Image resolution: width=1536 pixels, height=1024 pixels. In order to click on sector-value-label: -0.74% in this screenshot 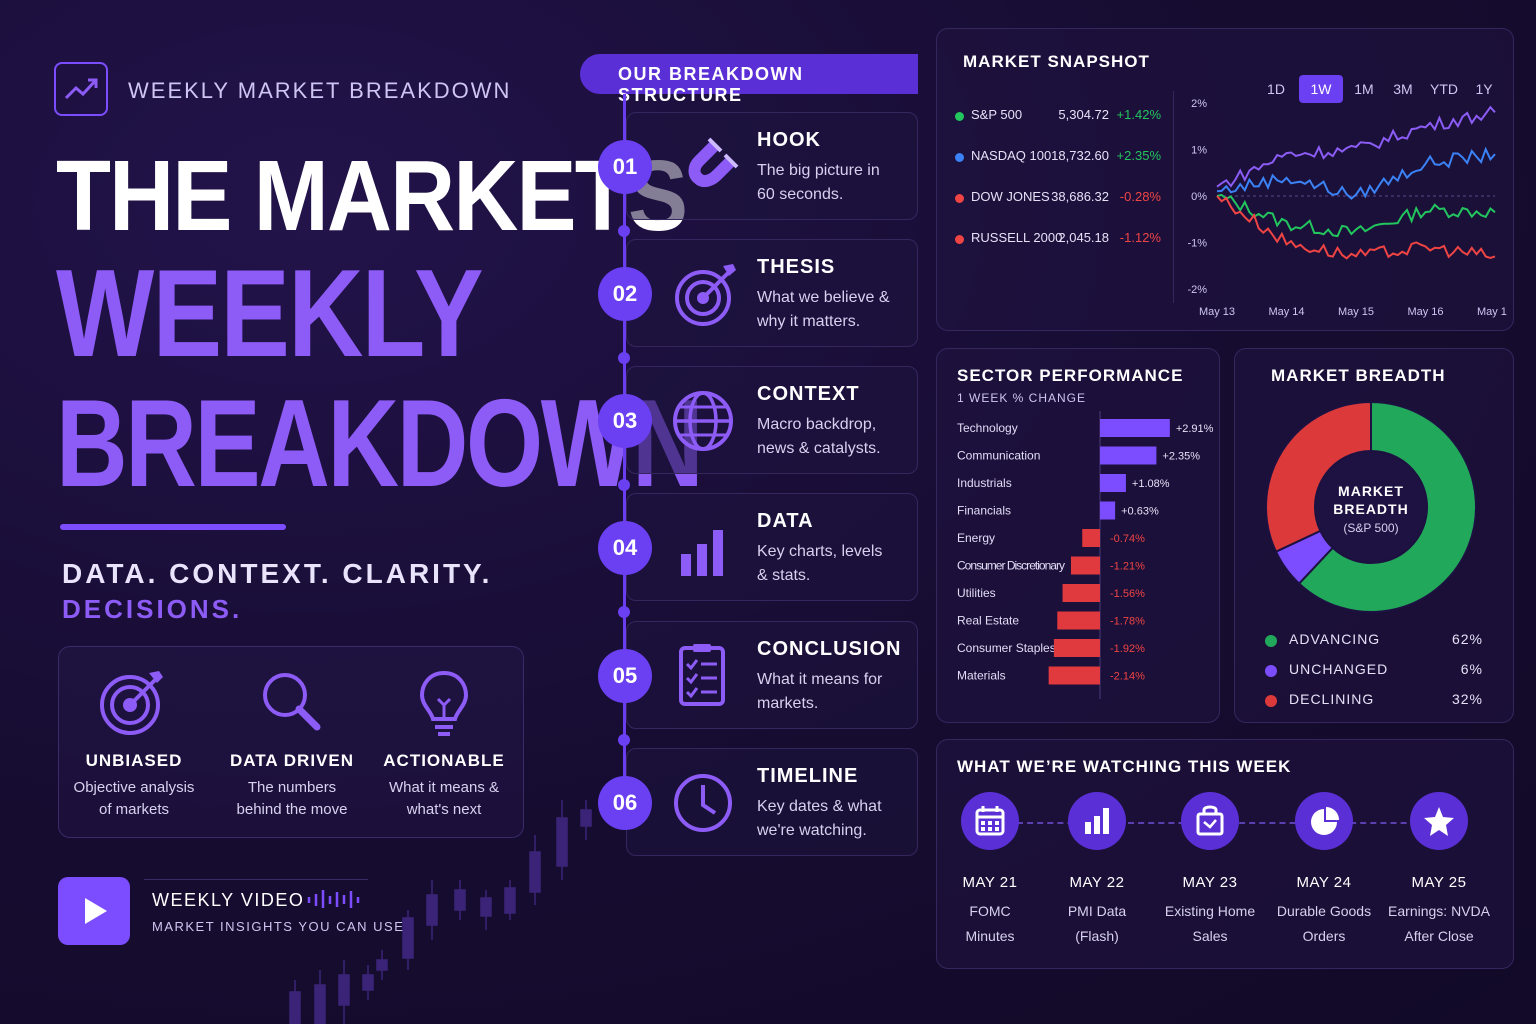, I will do `click(1127, 539)`.